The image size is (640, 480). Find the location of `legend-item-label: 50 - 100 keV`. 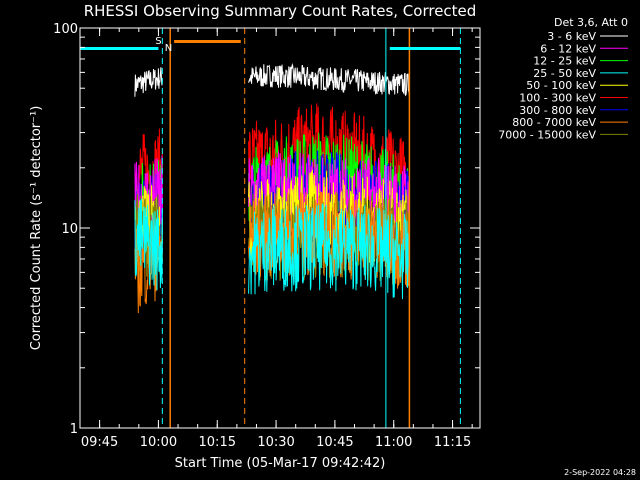

legend-item-label: 50 - 100 keV is located at coordinates (561, 85).